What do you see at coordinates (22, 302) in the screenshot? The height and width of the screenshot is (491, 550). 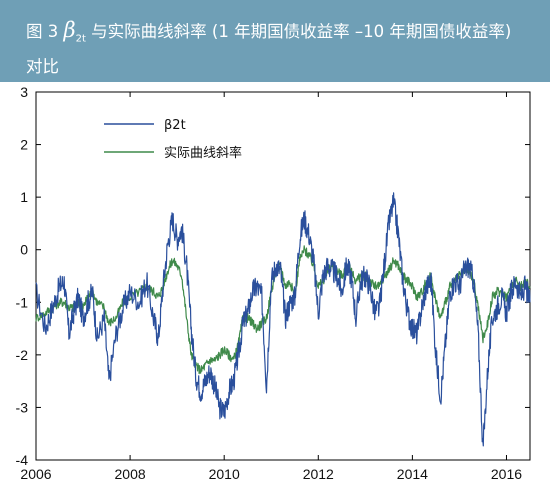 I see `y-tick-label: -1` at bounding box center [22, 302].